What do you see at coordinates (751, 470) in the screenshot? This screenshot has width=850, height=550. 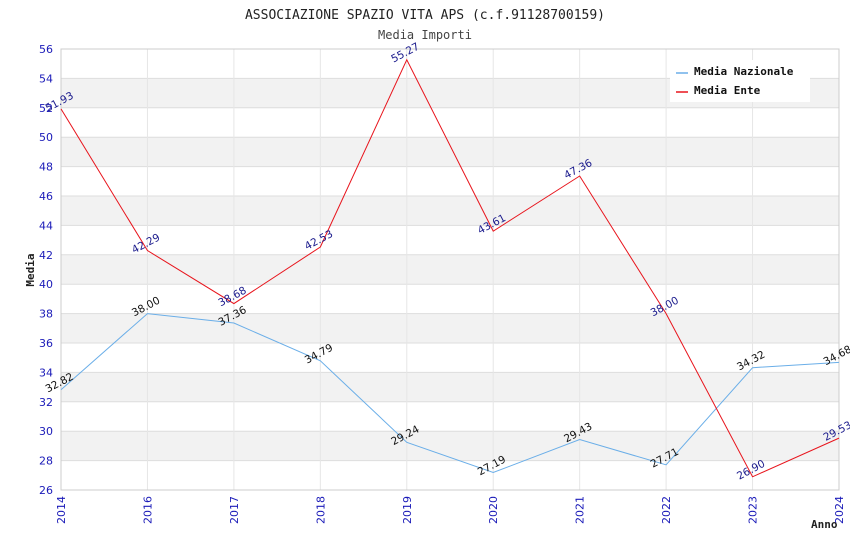 I see `data-label: 26.90` at bounding box center [751, 470].